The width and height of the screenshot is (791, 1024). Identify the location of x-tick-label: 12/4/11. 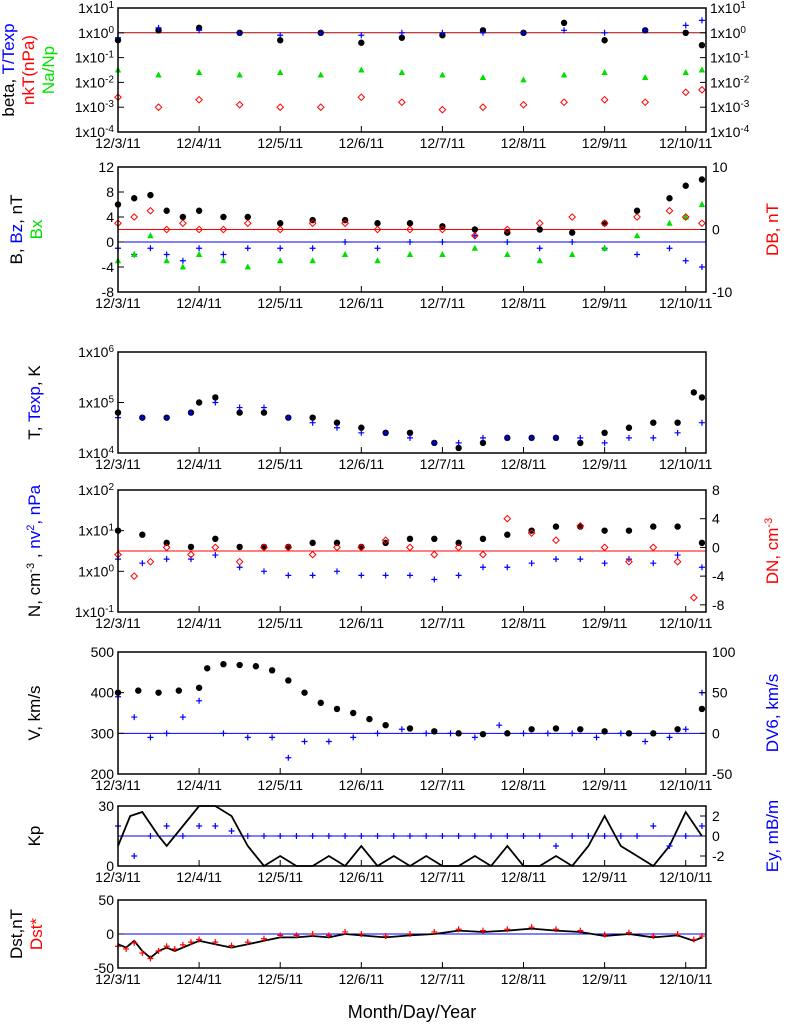
(199, 785).